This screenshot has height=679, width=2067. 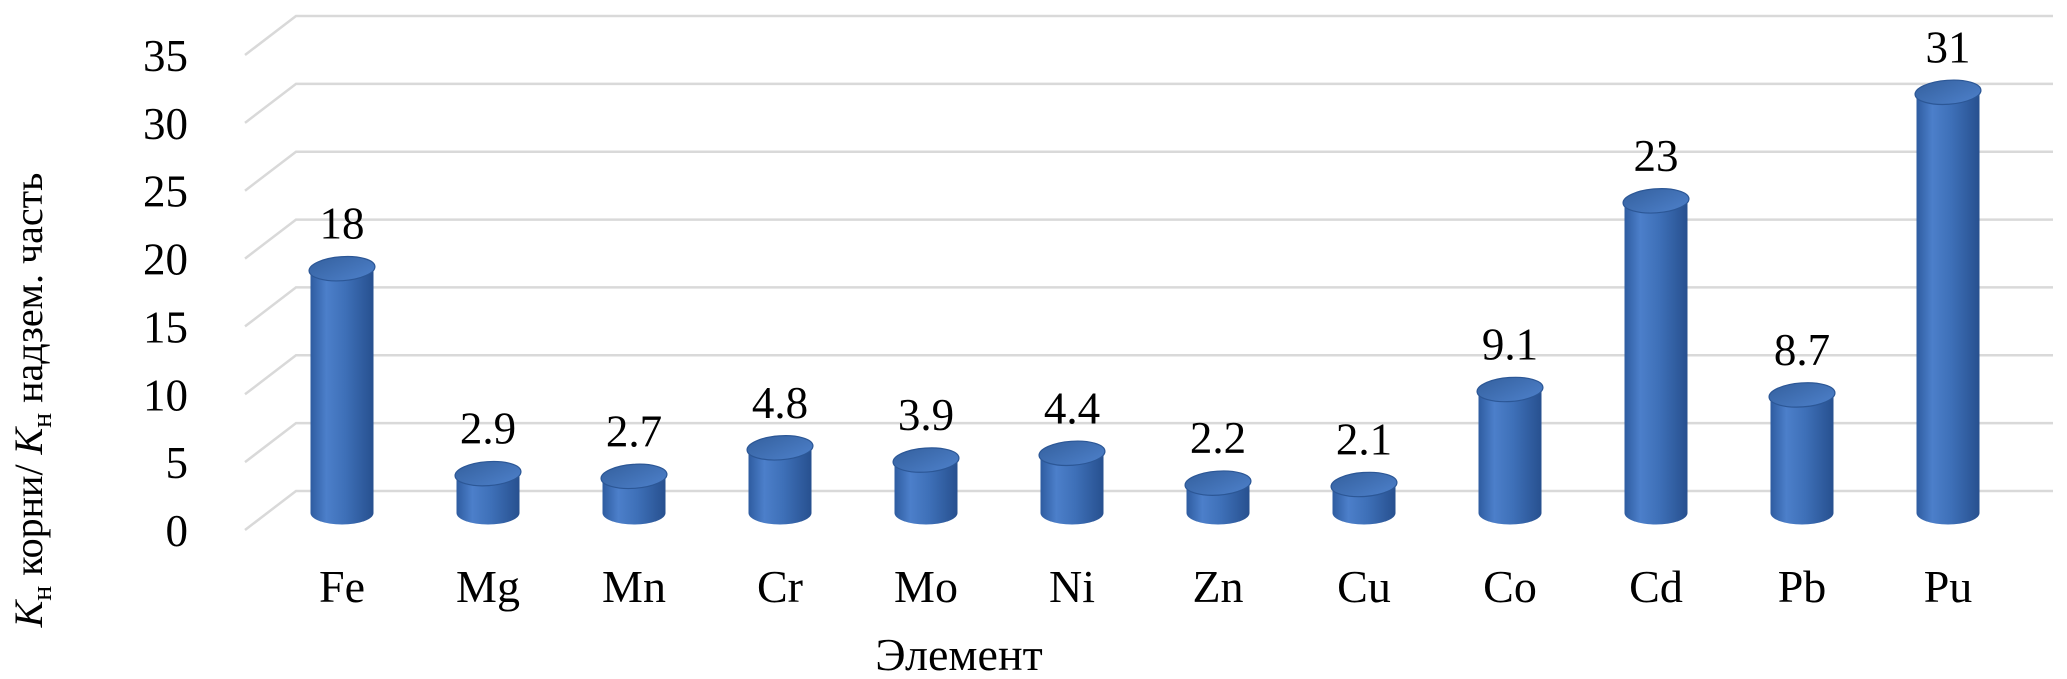 I want to click on bar-cylinder-mg, so click(x=488, y=492).